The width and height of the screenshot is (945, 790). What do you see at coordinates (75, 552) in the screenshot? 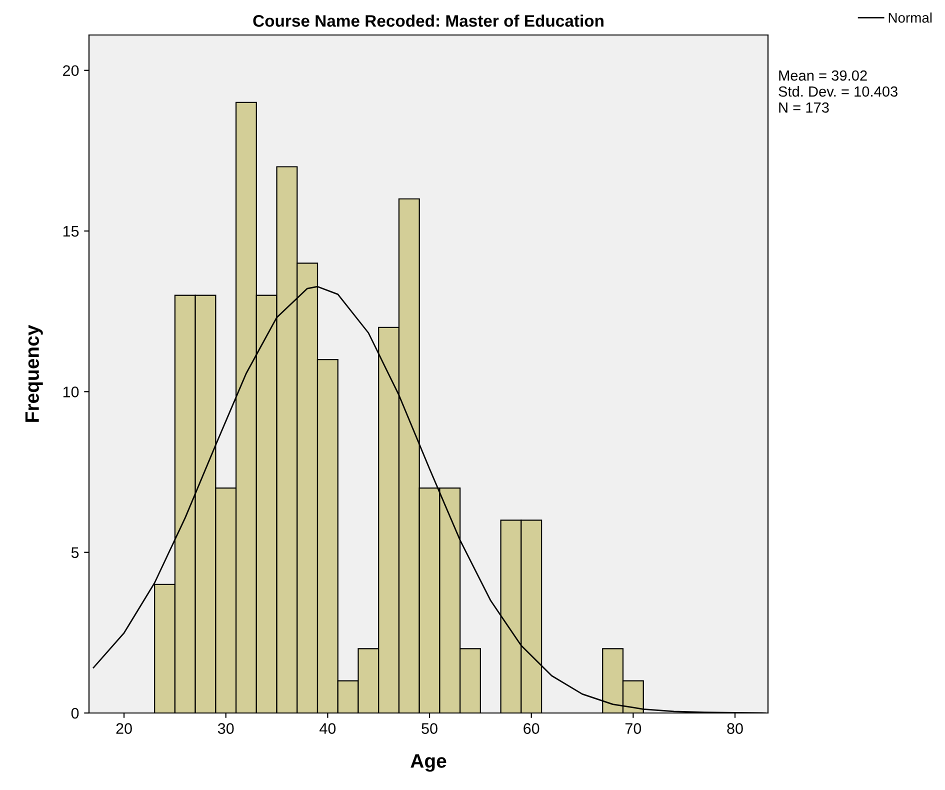
I see `y-tick-label: 5` at bounding box center [75, 552].